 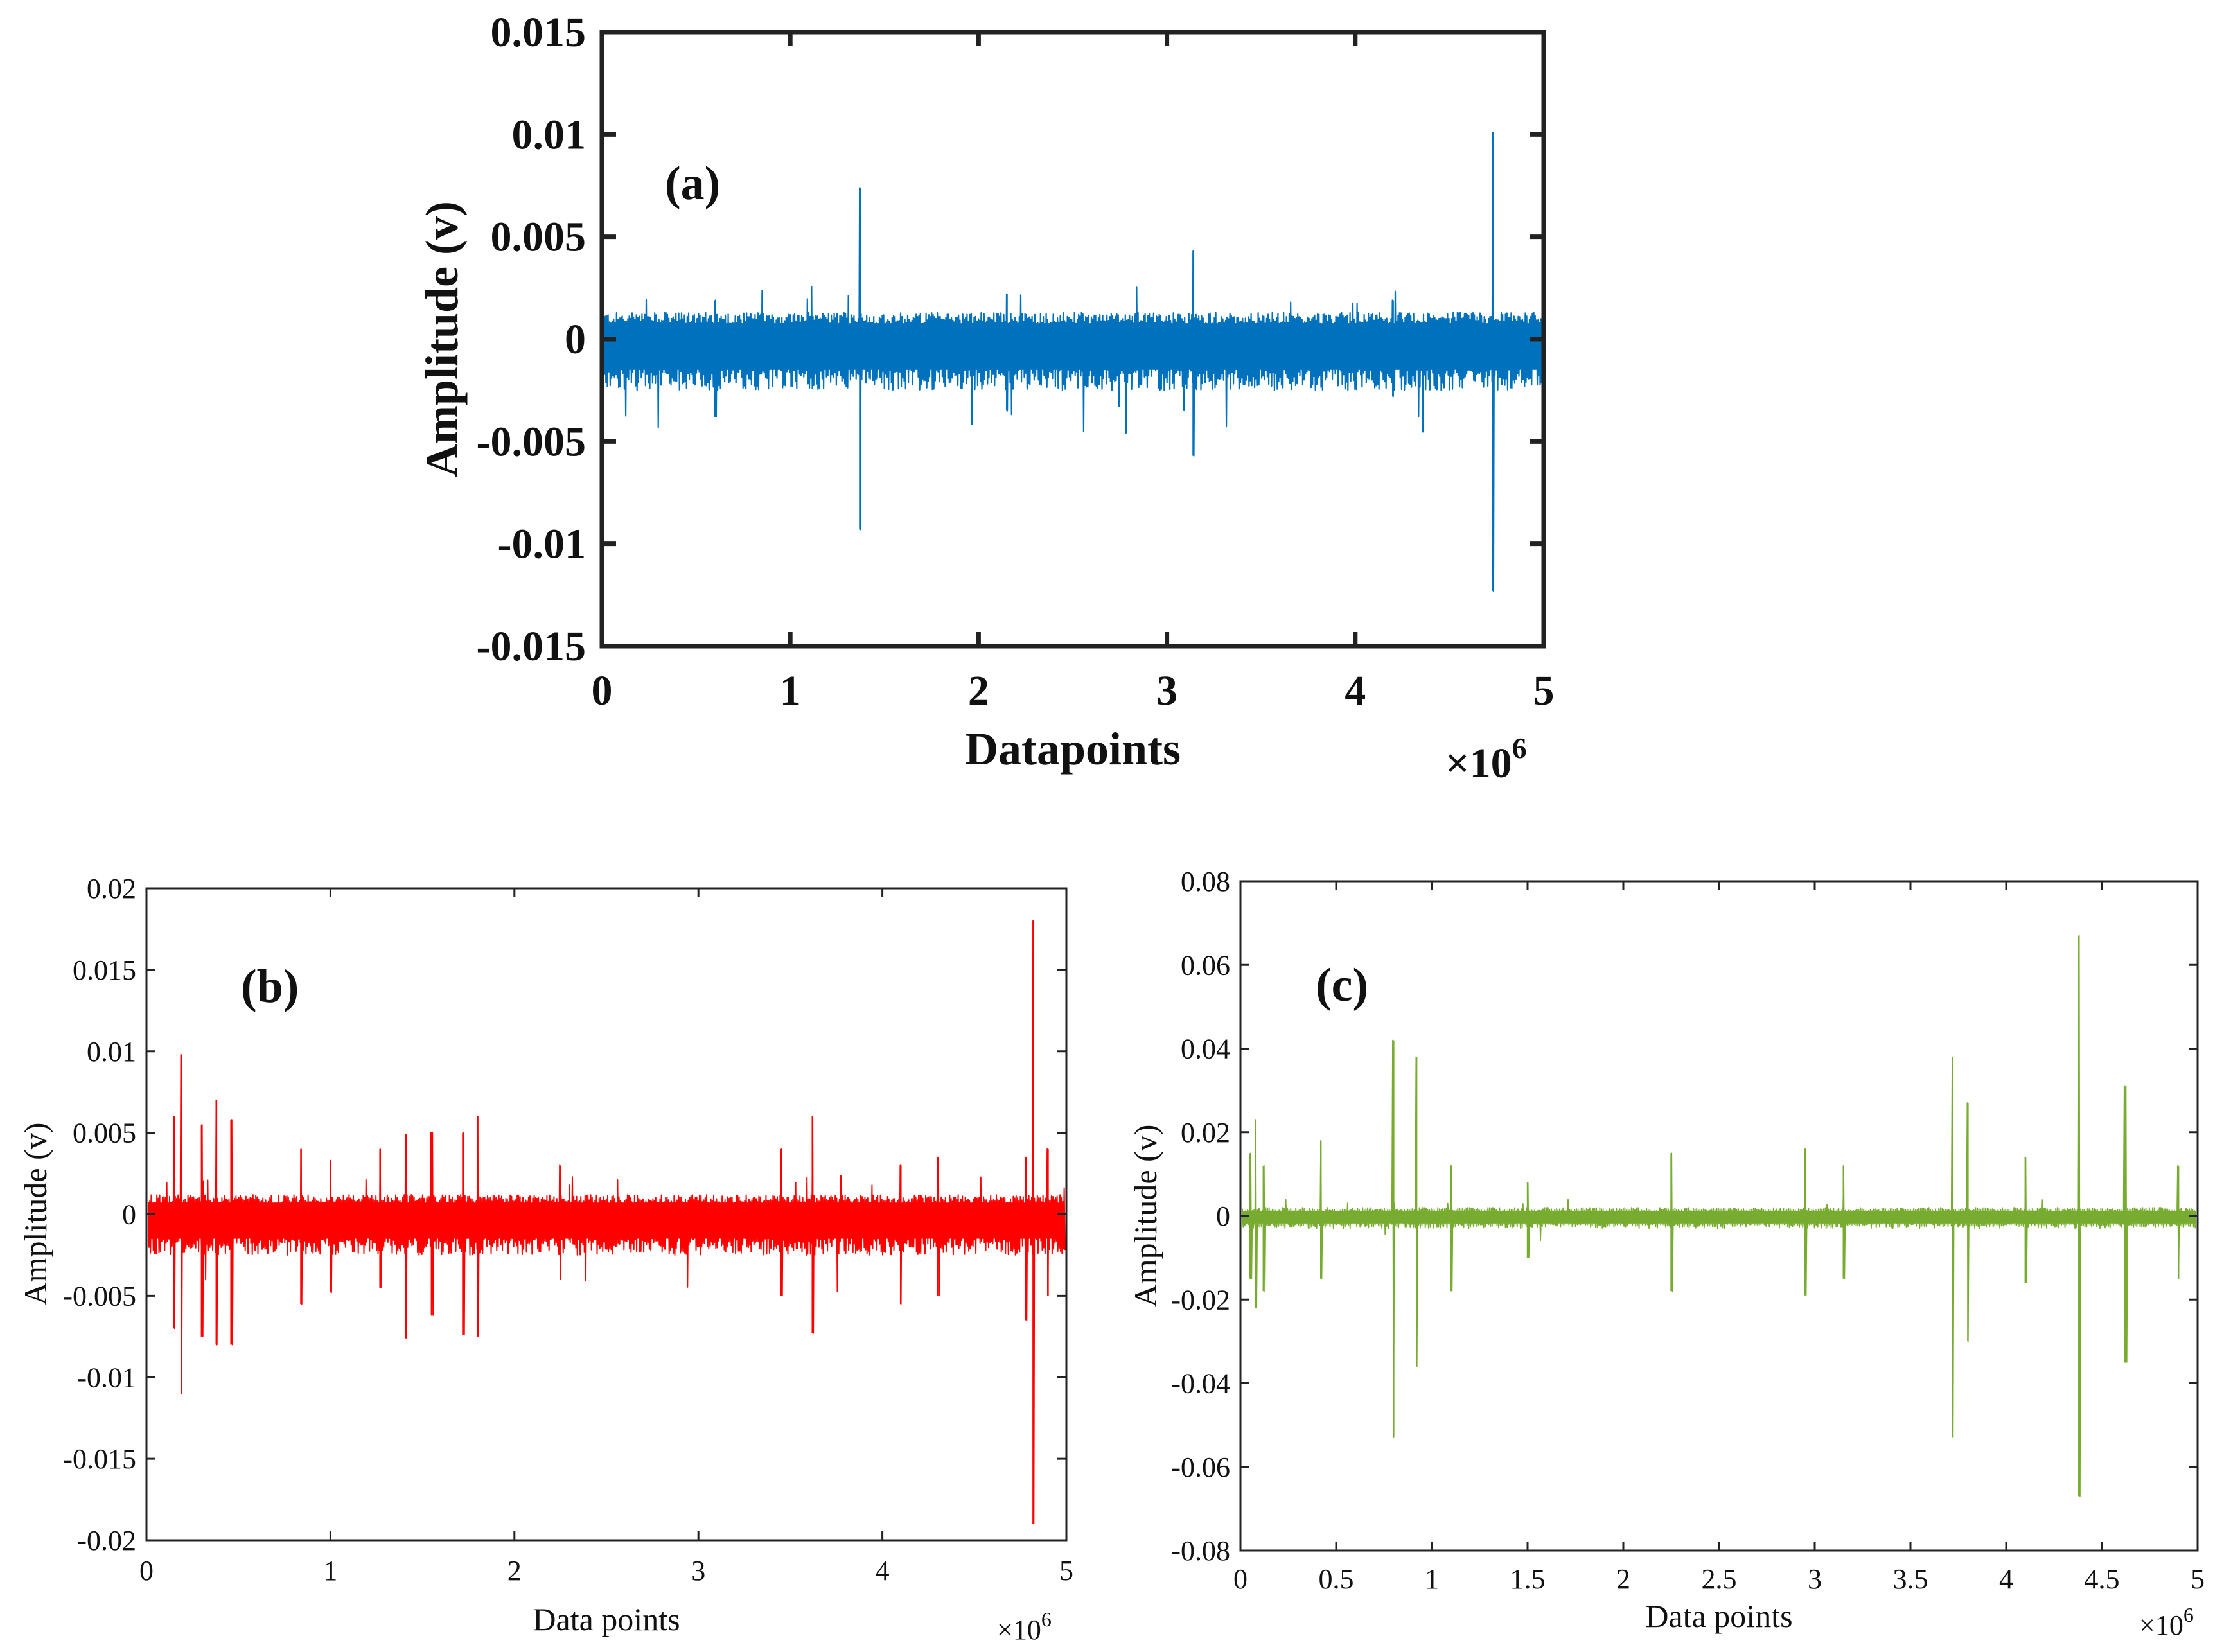 What do you see at coordinates (1478, 763) in the screenshot?
I see `panel-a-x-multiplier-base: ×10` at bounding box center [1478, 763].